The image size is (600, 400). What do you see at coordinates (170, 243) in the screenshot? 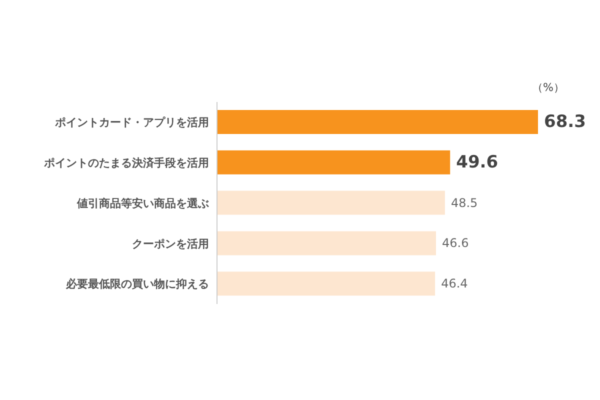
I see `y-tick-label: クーポンを活用` at bounding box center [170, 243].